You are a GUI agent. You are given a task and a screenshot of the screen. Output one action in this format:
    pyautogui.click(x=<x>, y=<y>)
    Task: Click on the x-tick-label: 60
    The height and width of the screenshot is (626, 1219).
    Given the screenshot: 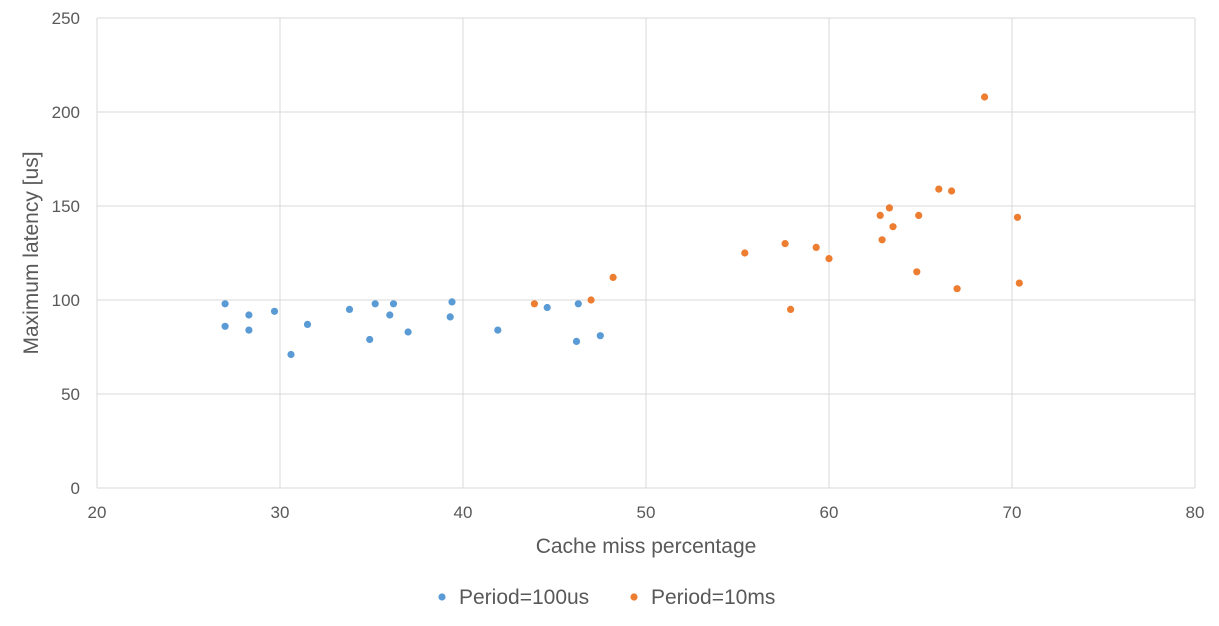 What is the action you would take?
    pyautogui.click(x=829, y=512)
    